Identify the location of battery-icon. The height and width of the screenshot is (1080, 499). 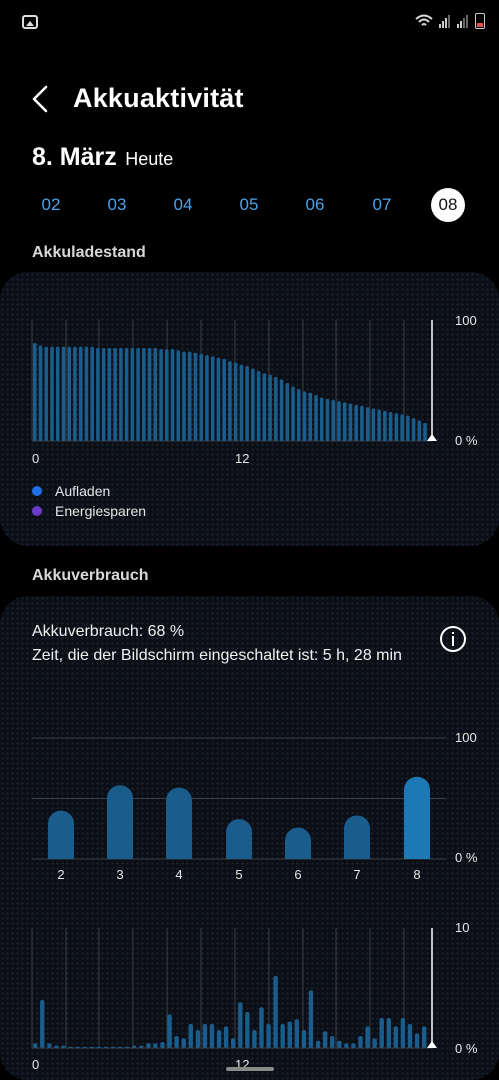
(480, 21).